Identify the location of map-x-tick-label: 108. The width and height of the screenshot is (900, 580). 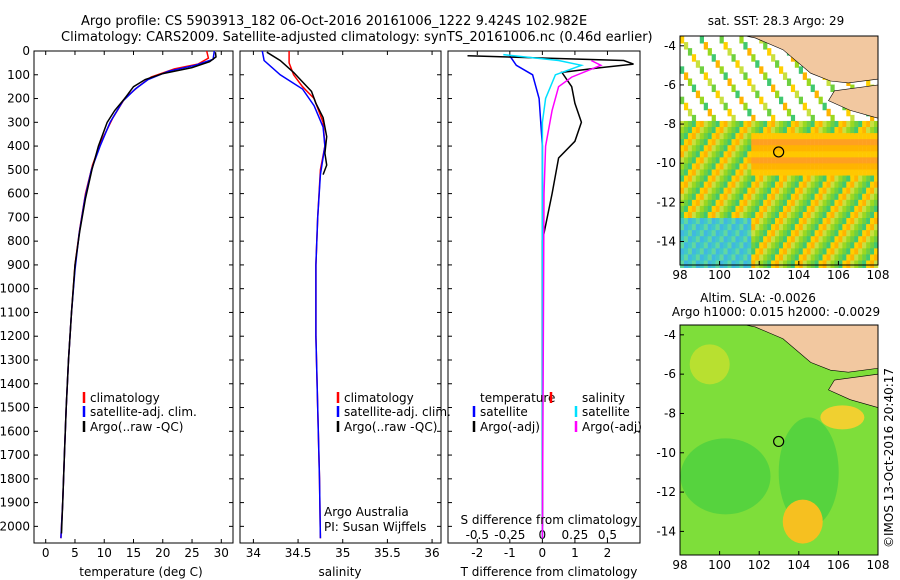
(878, 275).